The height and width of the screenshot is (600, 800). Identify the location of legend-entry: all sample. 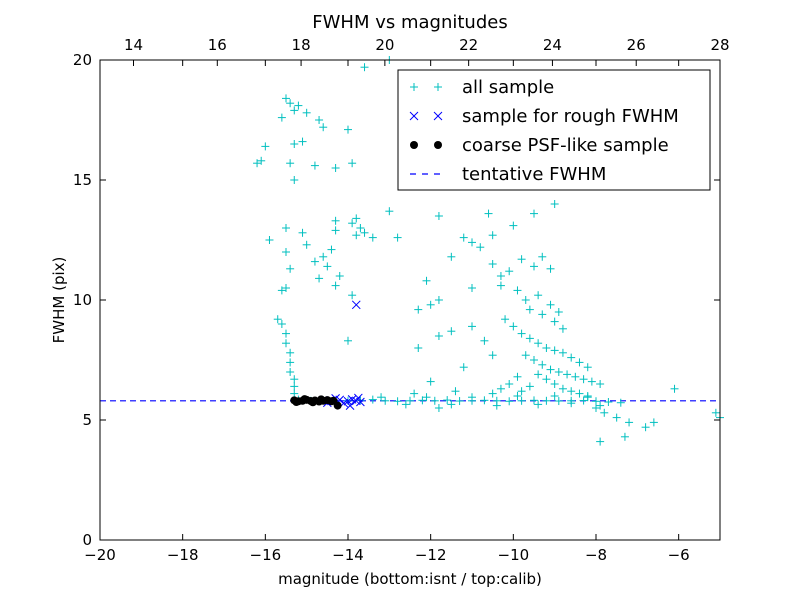
(482, 87).